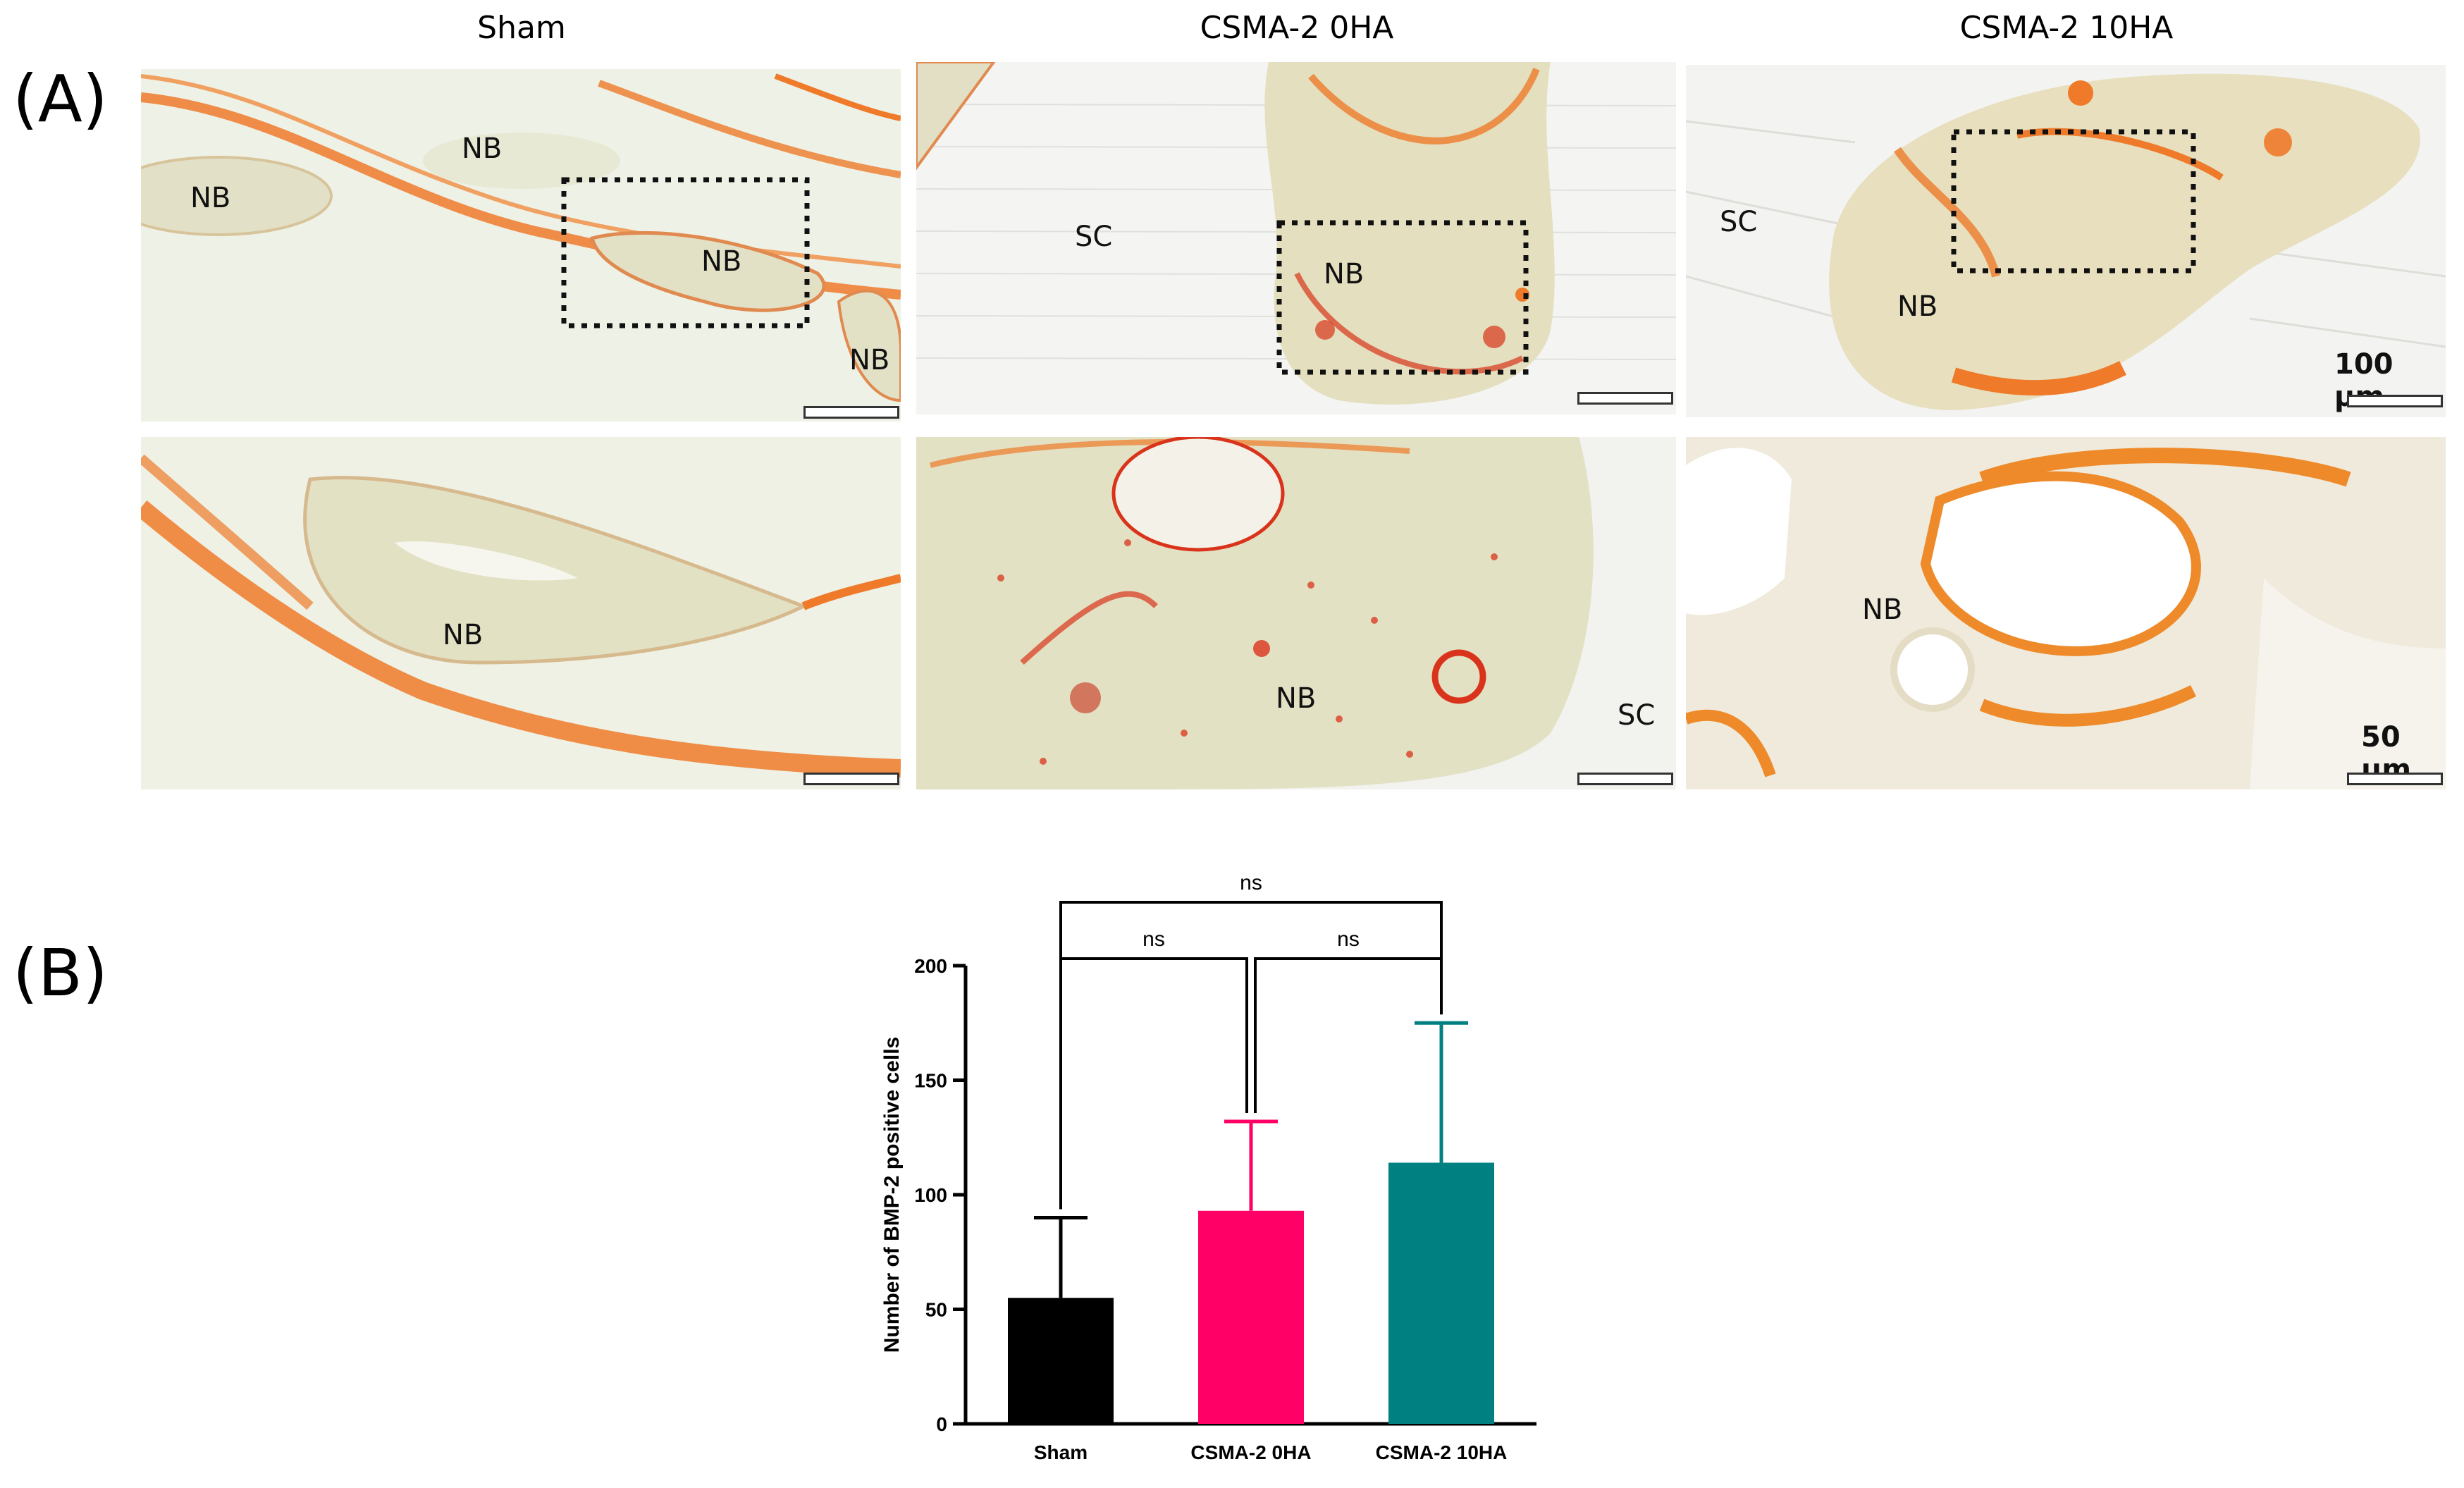 Image resolution: width=2464 pixels, height=1488 pixels. I want to click on y-axis-label: Number of BMP-2 positive cells, so click(892, 1195).